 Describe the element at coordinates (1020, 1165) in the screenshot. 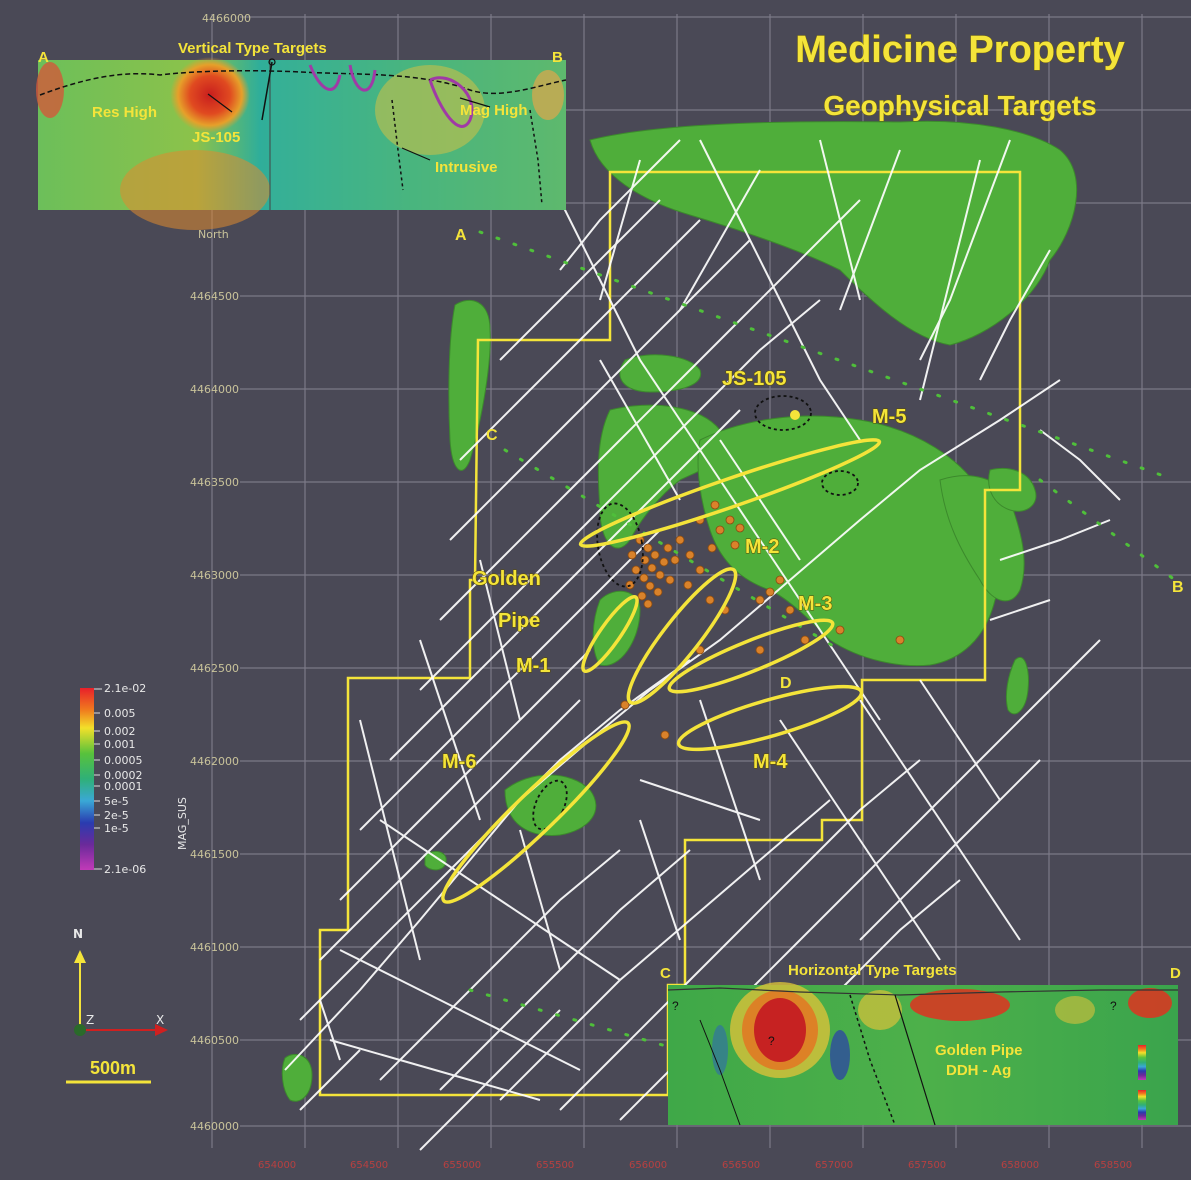

I see `x-tick: 658000` at that location.